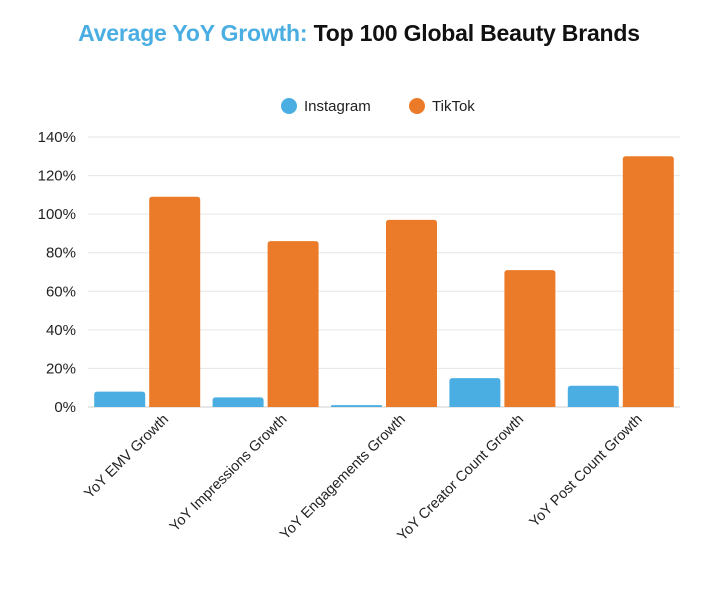 The image size is (718, 598). I want to click on chart-title-accent: Average YoY Growth:, so click(193, 33).